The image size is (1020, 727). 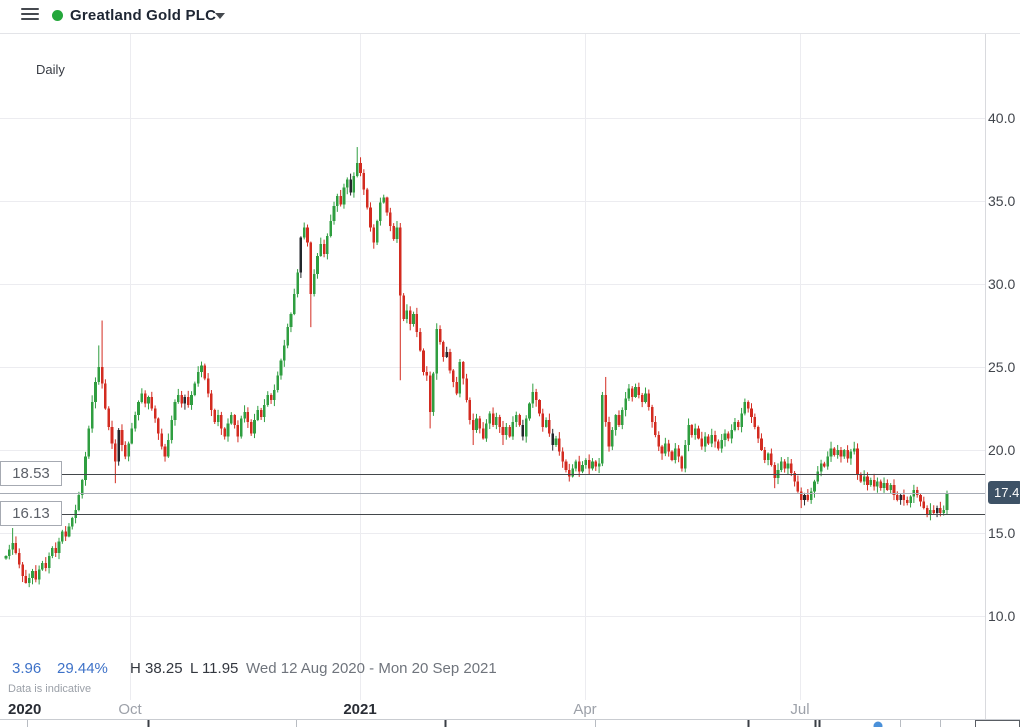 What do you see at coordinates (997, 723) in the screenshot?
I see `bottom-panel-corner` at bounding box center [997, 723].